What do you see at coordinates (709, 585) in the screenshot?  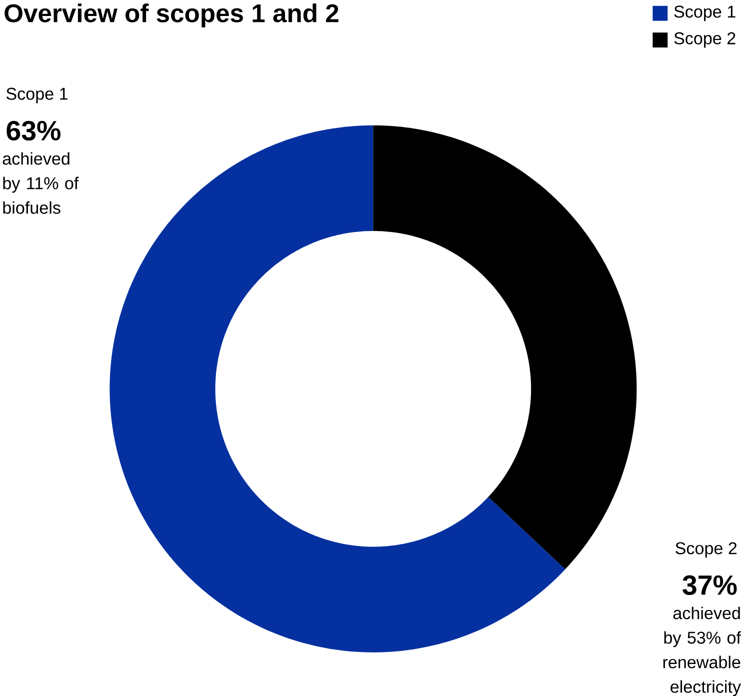 I see `data-label: 37%` at bounding box center [709, 585].